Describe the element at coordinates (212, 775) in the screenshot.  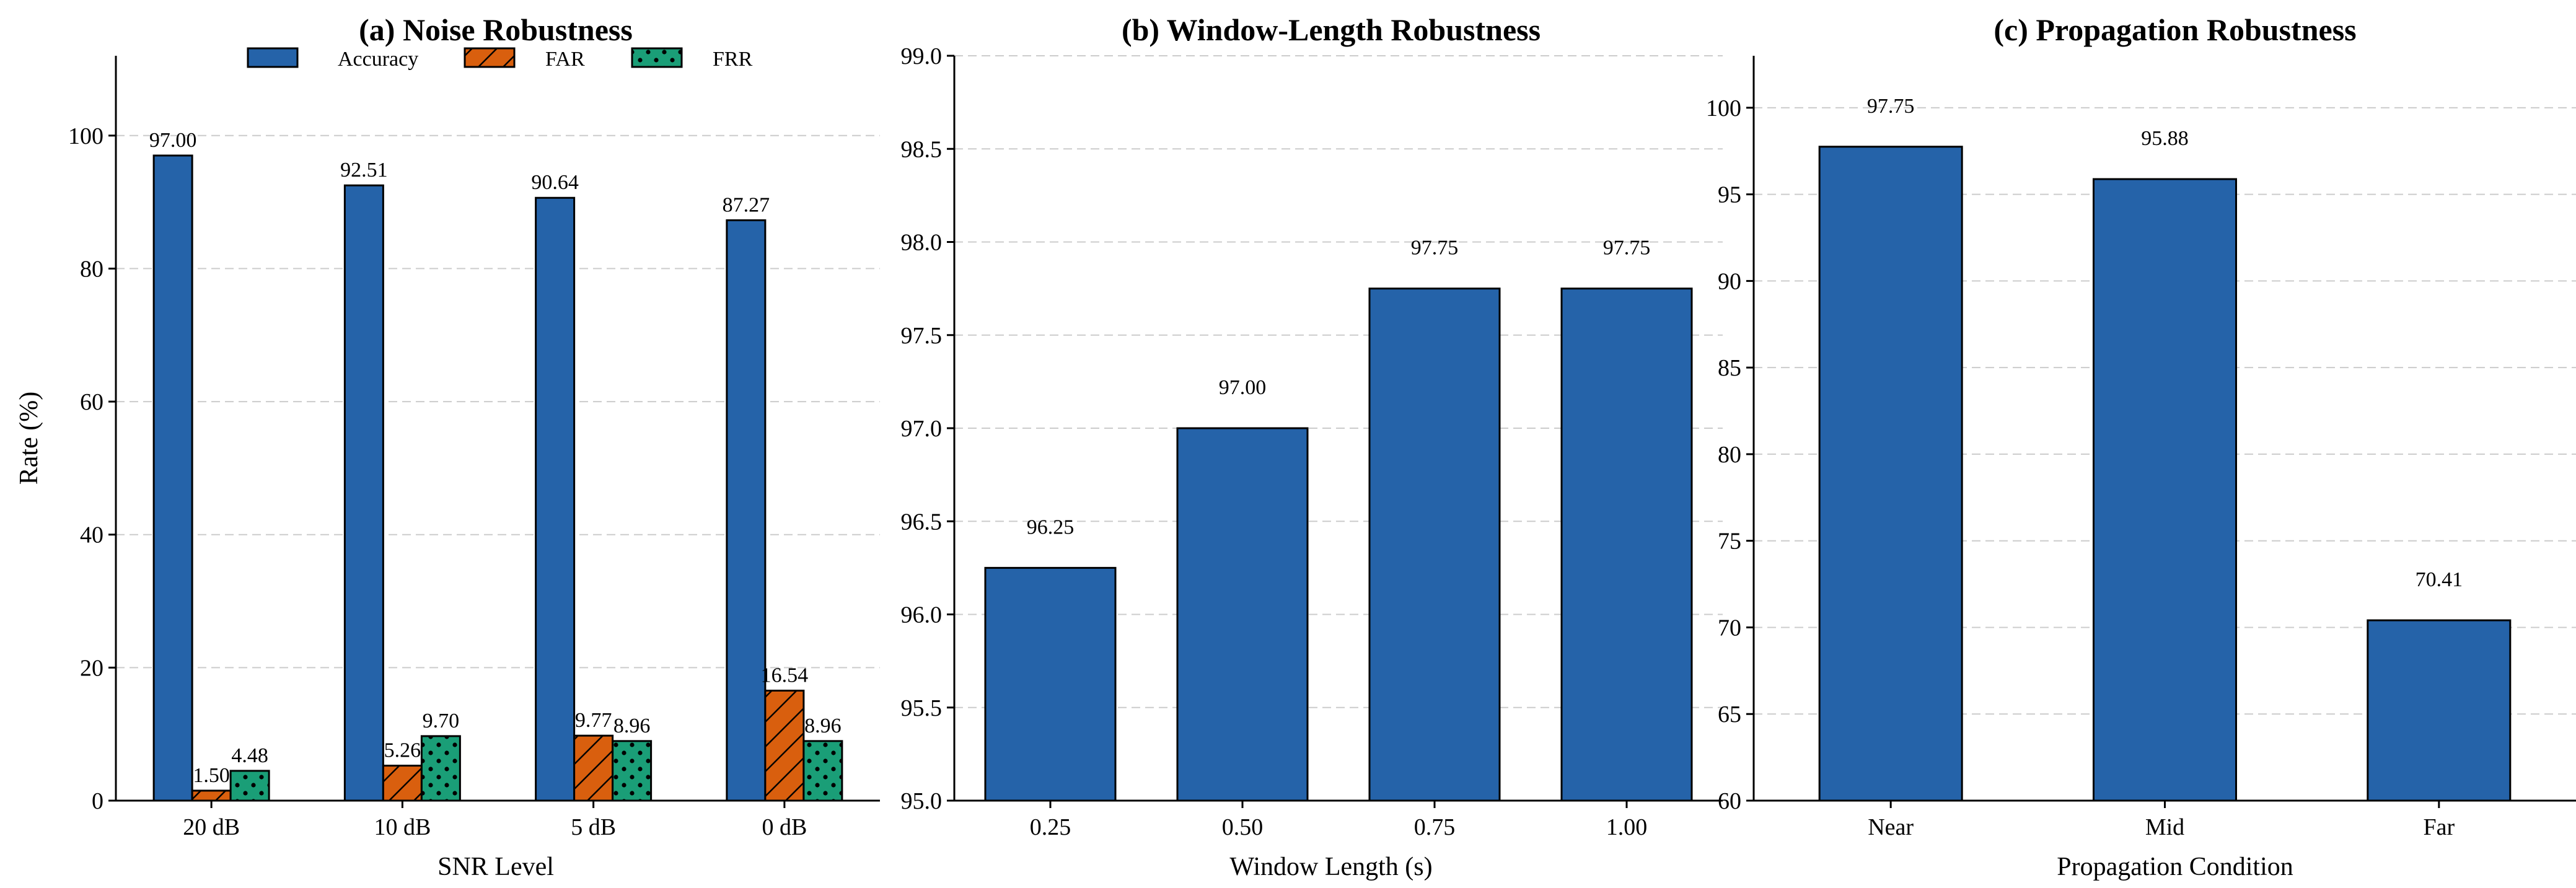
I see `data-label-far: 1.50` at that location.